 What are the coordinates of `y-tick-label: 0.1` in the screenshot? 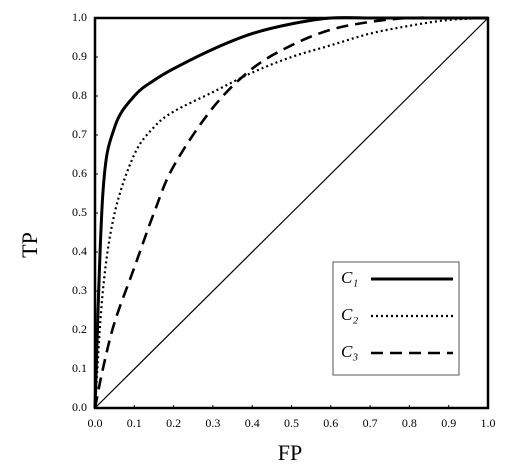 It's located at (79, 368).